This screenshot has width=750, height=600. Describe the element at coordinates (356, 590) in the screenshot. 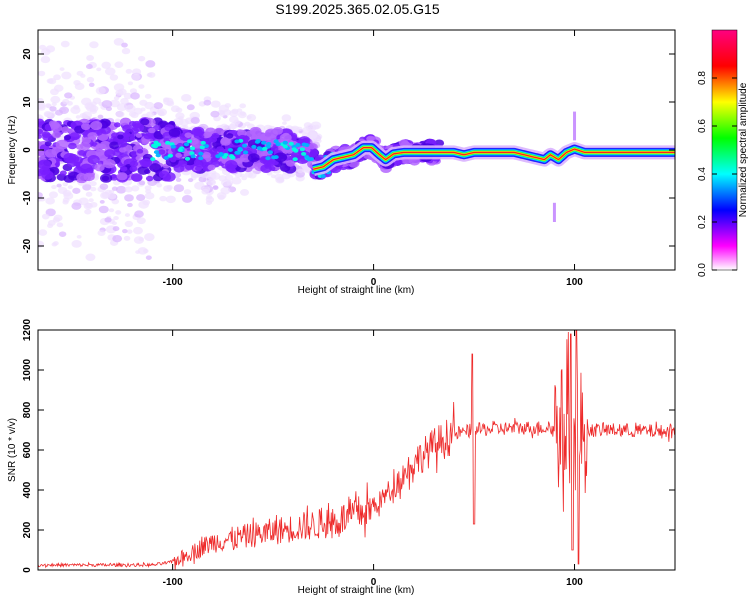

I see `snr-xlabel: Height of straight line (km)` at that location.